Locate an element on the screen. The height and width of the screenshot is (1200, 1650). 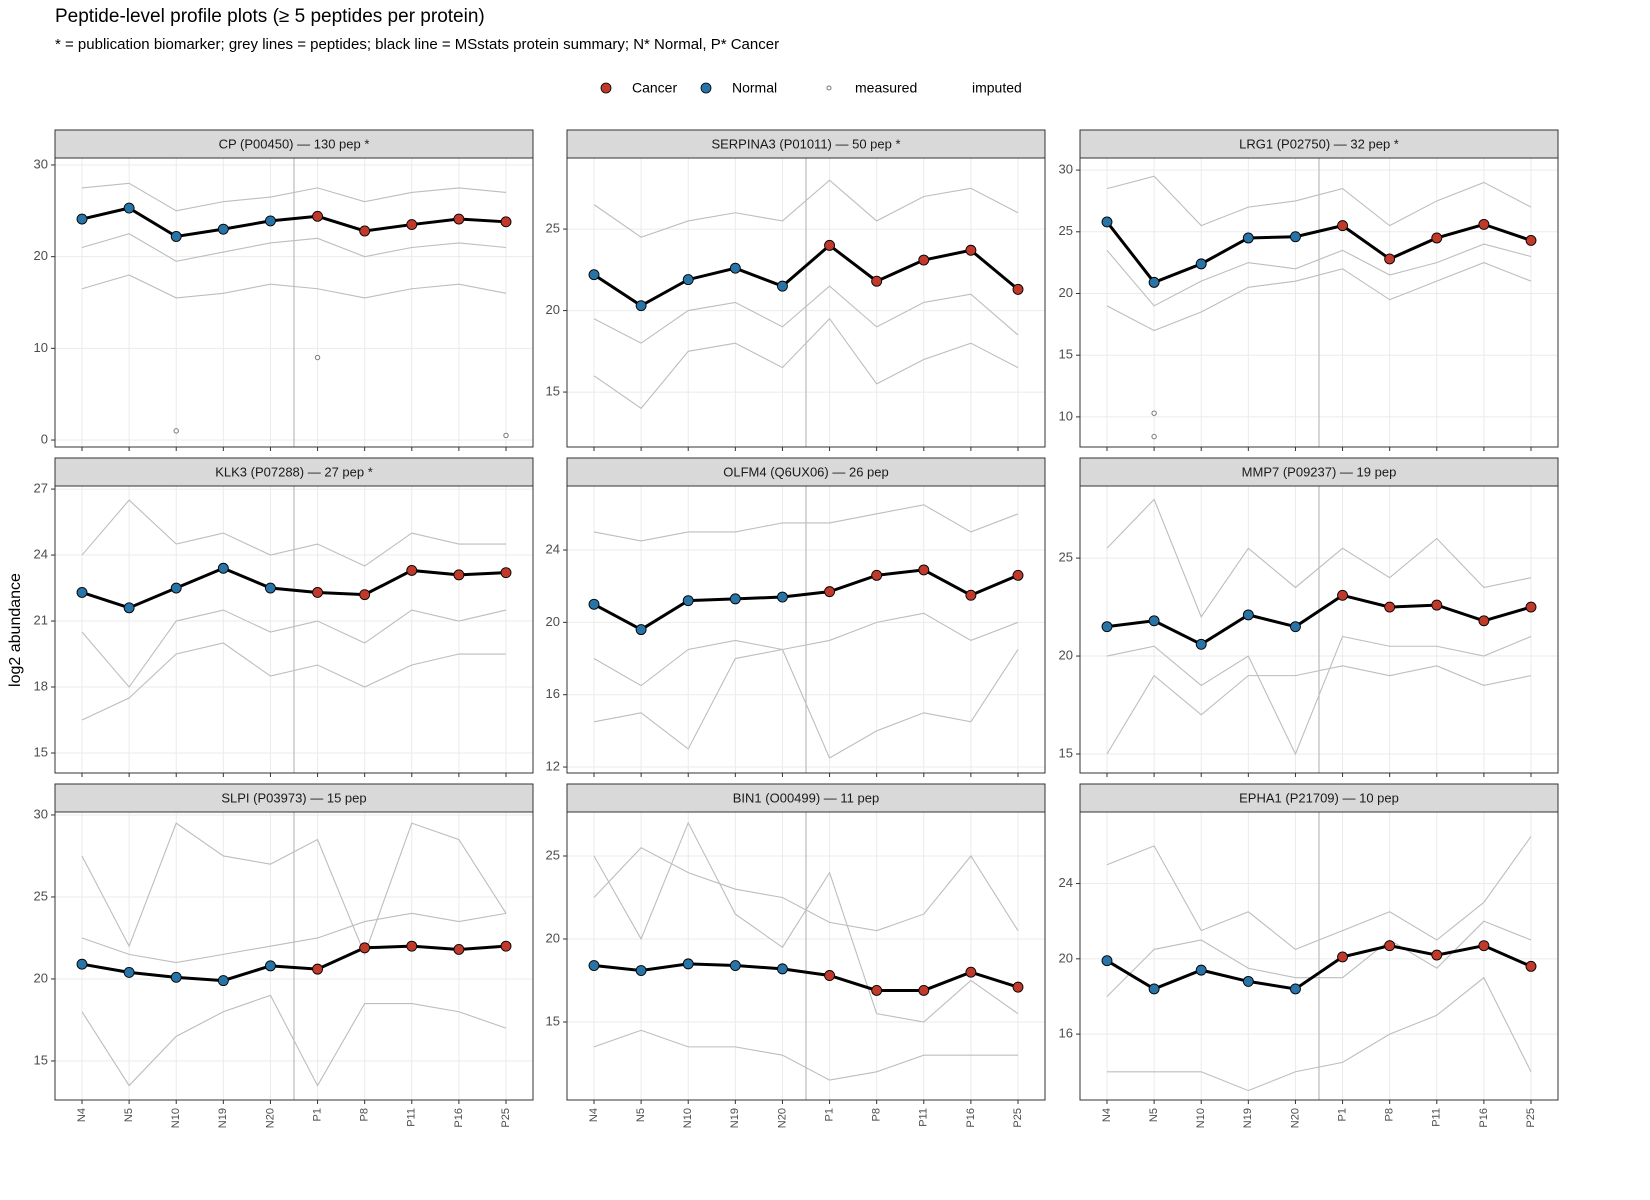
x-tick-label: P1 is located at coordinates (829, 1114).